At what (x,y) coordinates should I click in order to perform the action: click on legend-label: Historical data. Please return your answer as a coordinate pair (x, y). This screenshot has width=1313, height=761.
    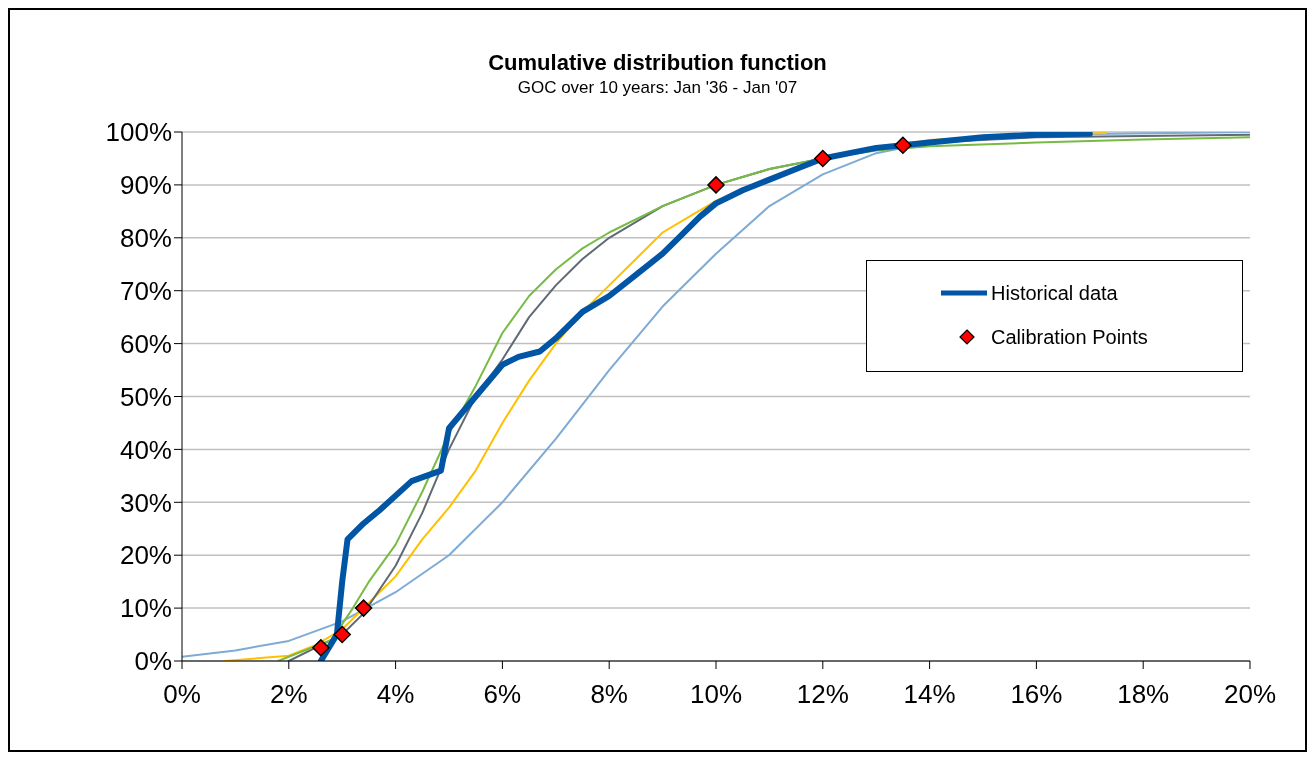
    Looking at the image, I should click on (1054, 293).